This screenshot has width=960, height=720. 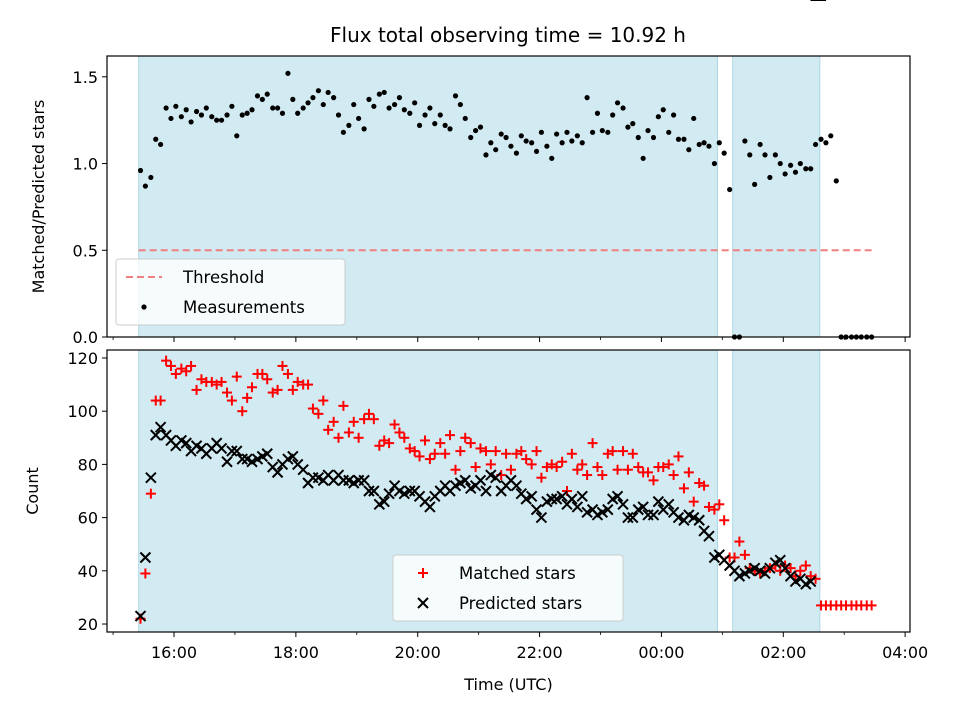 What do you see at coordinates (82, 358) in the screenshot?
I see `y-tick-label: 120` at bounding box center [82, 358].